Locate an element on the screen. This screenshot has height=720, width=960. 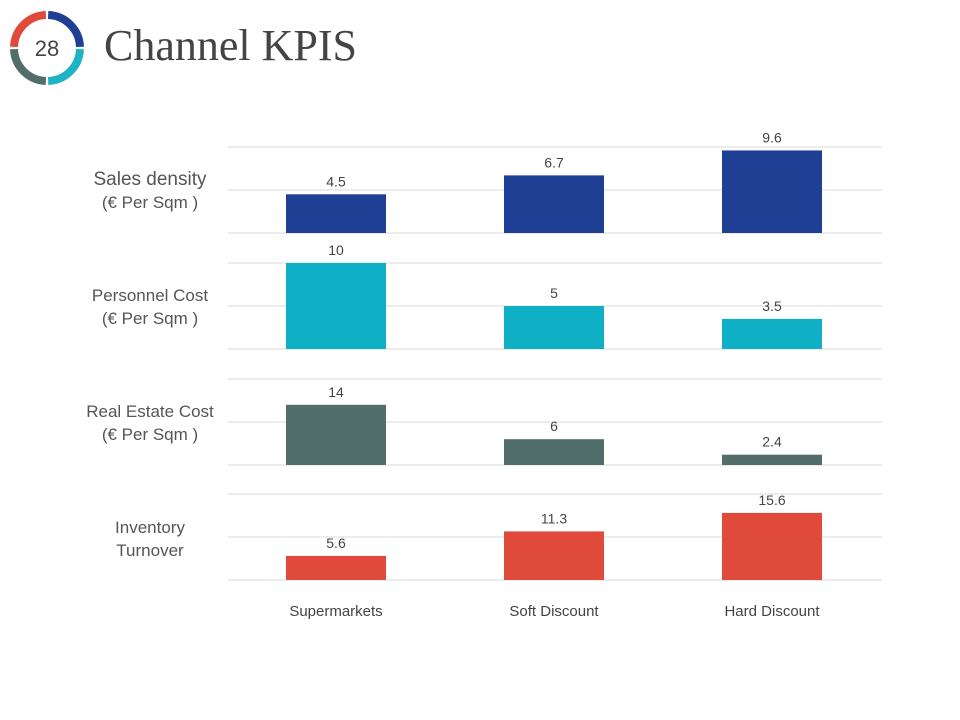
data-label: 14 is located at coordinates (336, 392).